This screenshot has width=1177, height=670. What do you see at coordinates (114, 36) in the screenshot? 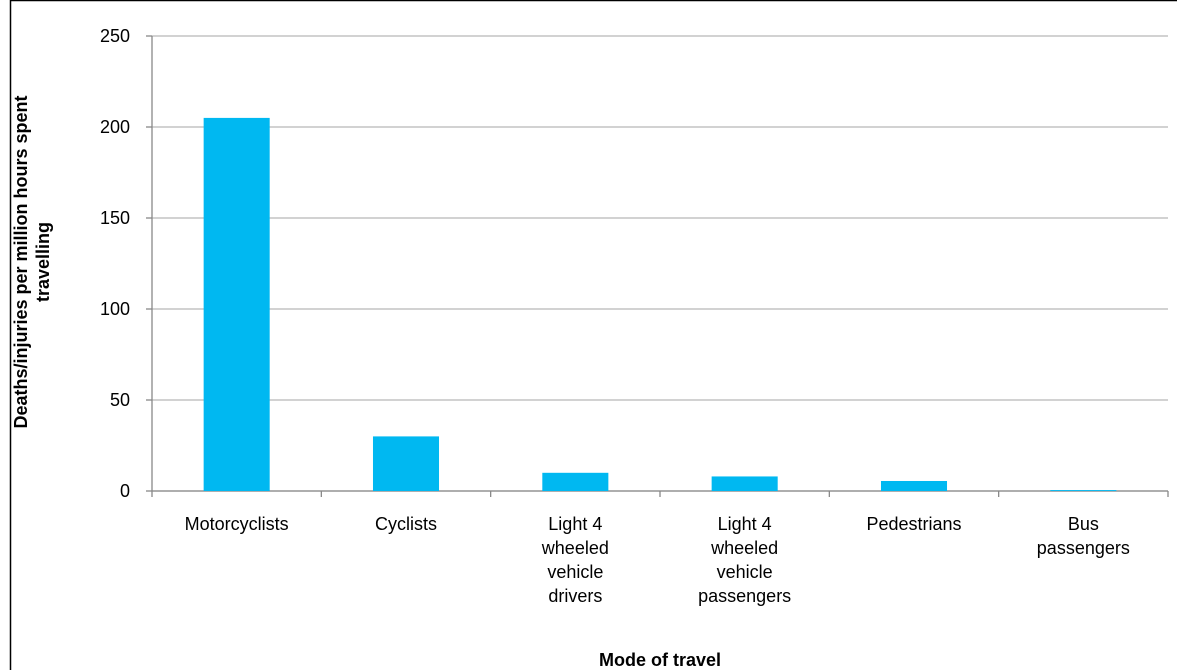
I see `y-tick-label: 250` at bounding box center [114, 36].